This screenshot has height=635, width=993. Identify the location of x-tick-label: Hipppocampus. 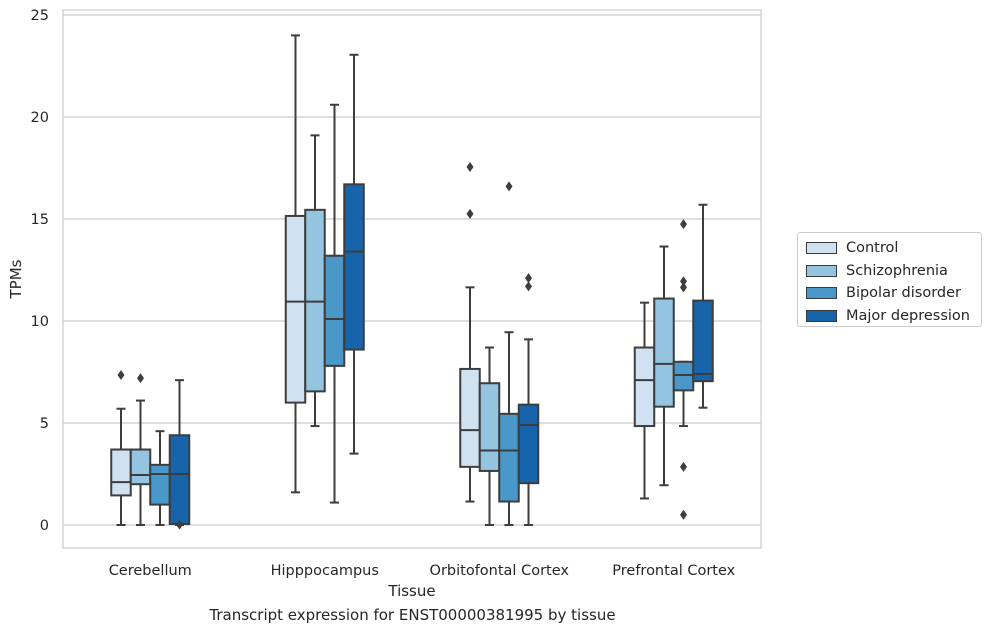
(325, 571).